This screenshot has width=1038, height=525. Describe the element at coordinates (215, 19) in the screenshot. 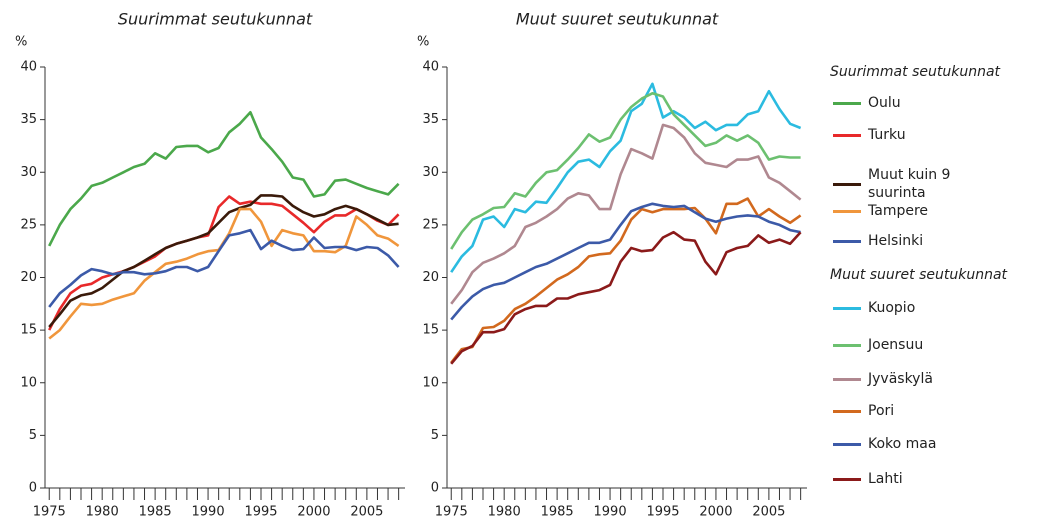

I see `chart-title: Suurimmat seutukunnat` at that location.